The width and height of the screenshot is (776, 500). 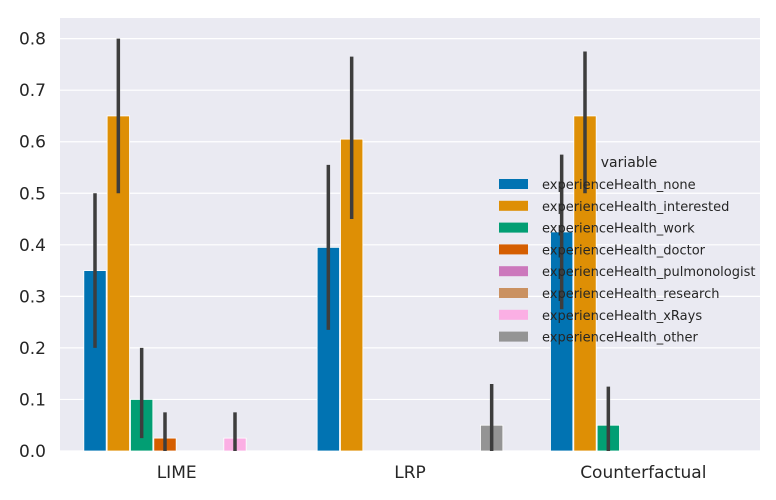 I want to click on y-tick-label: 0.2, so click(x=32, y=349).